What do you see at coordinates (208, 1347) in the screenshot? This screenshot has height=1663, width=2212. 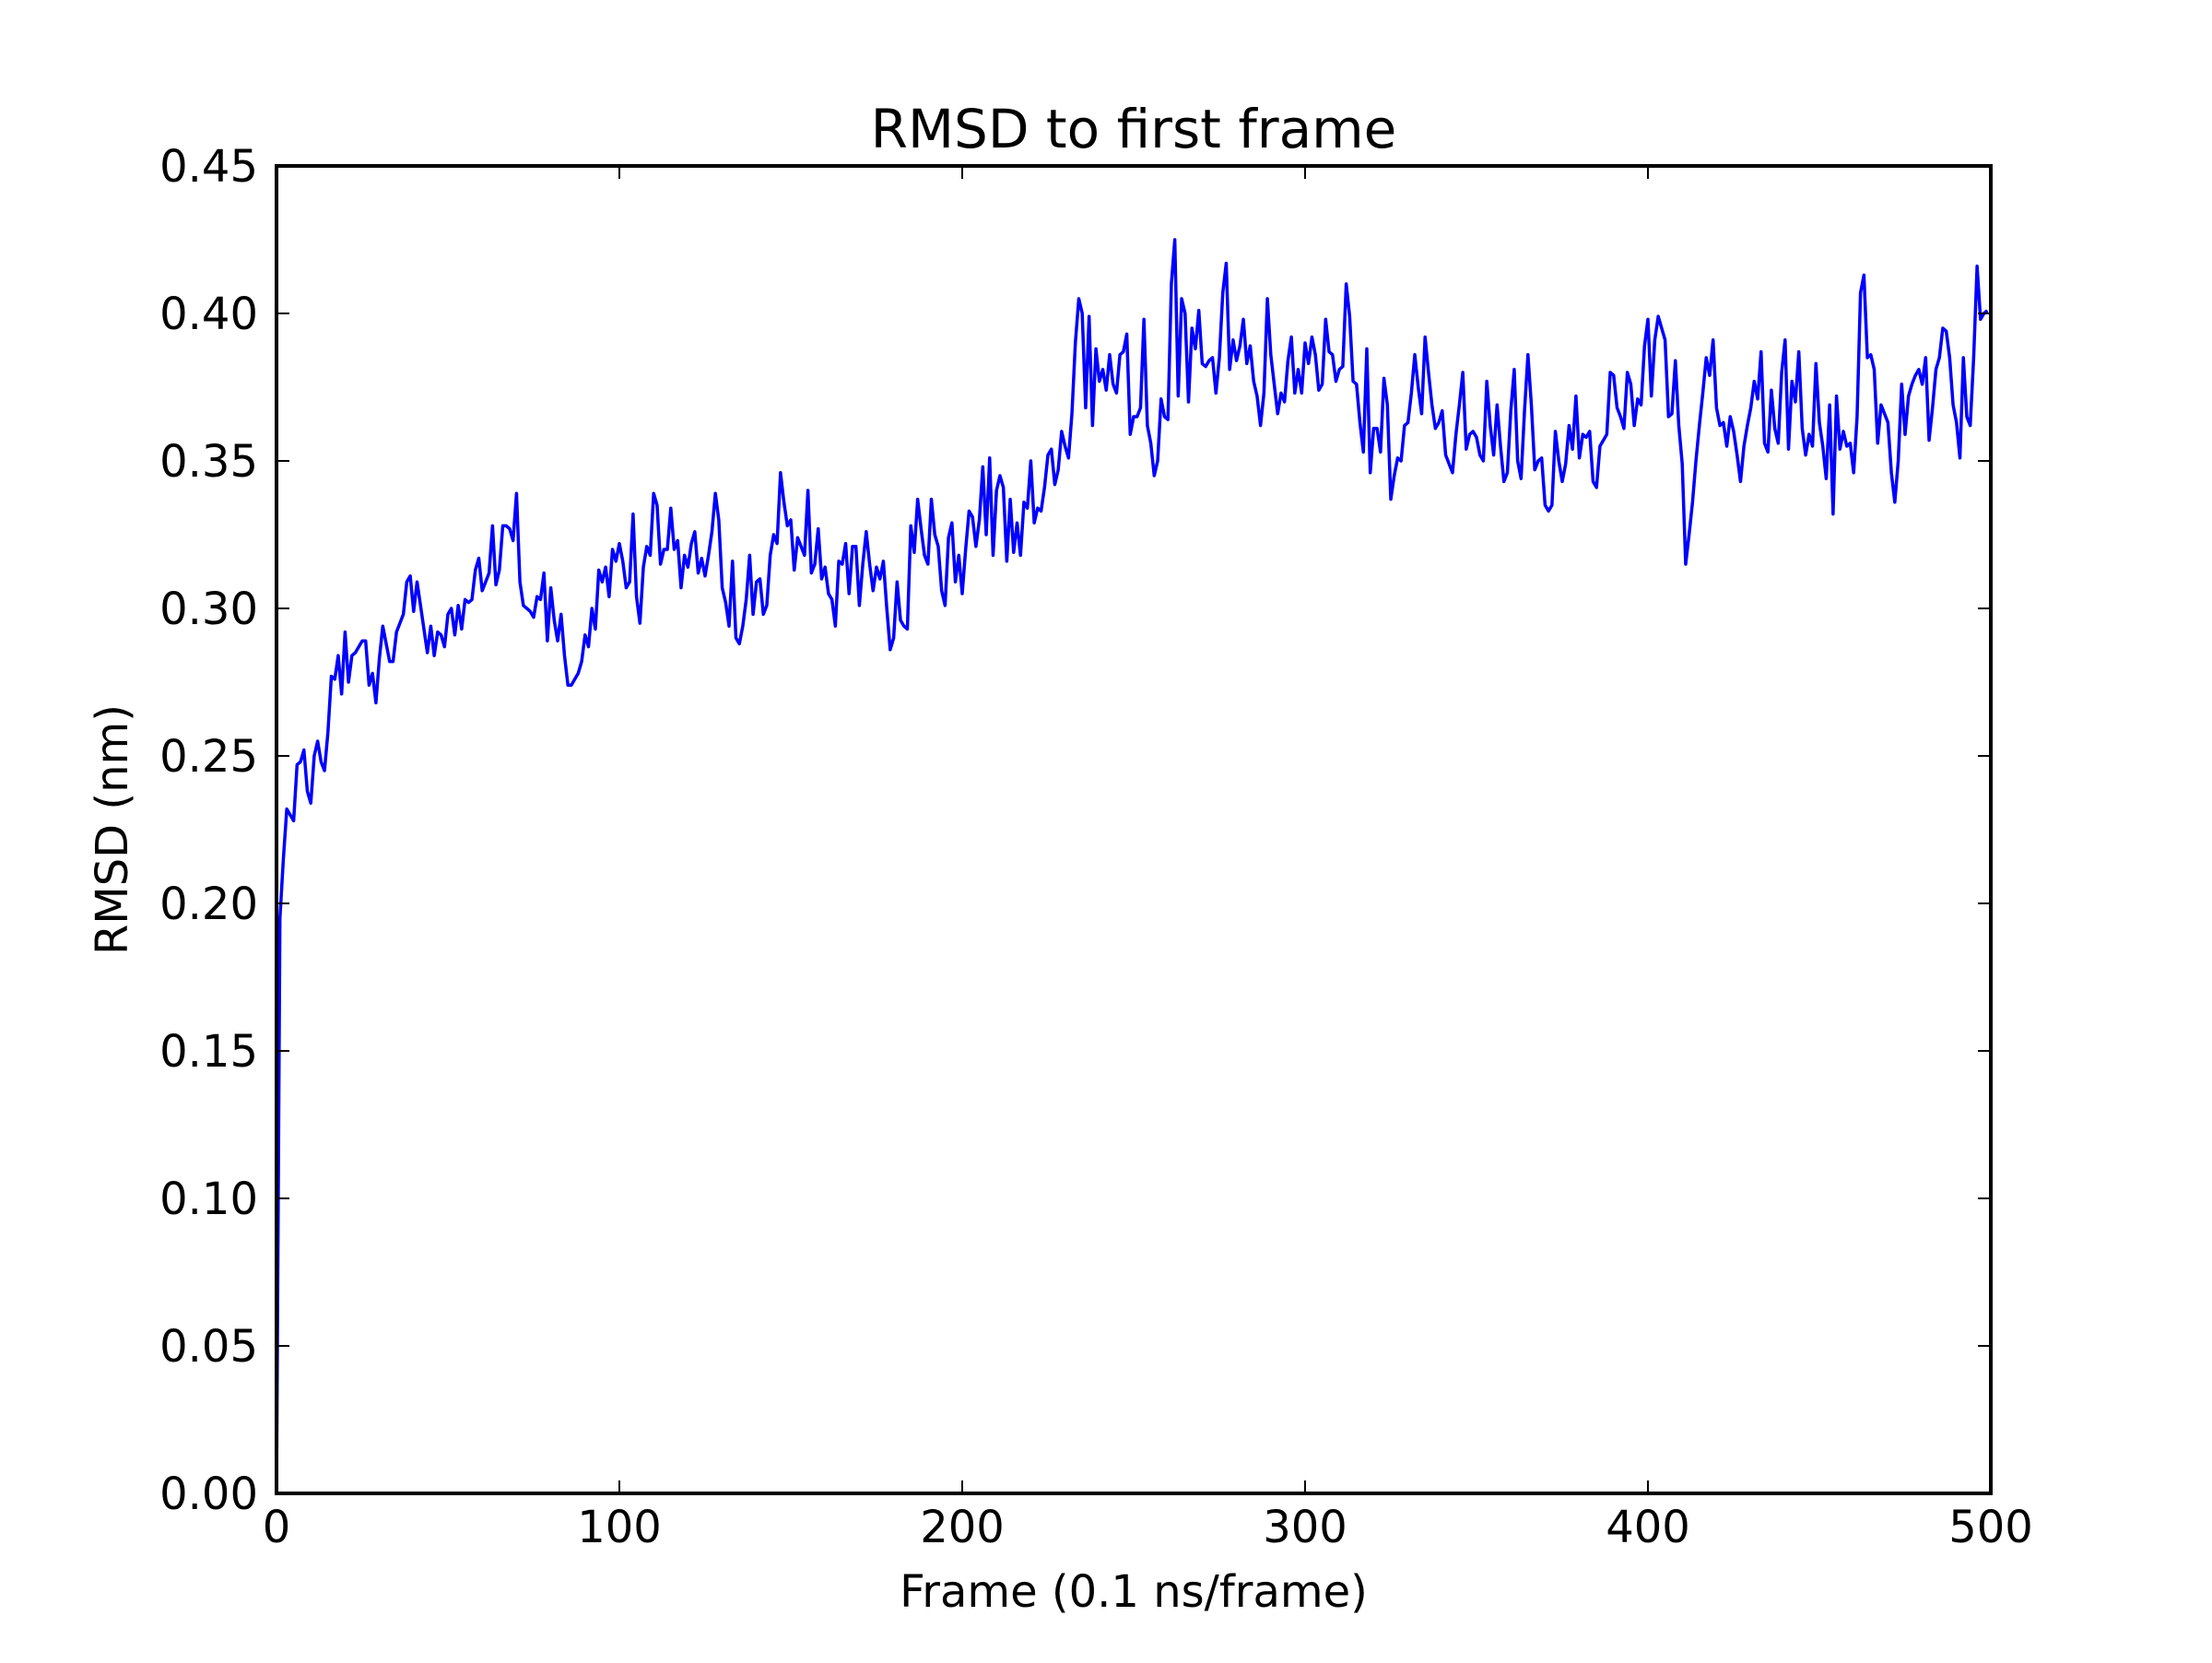 I see `y-tick-label: 0.05` at bounding box center [208, 1347].